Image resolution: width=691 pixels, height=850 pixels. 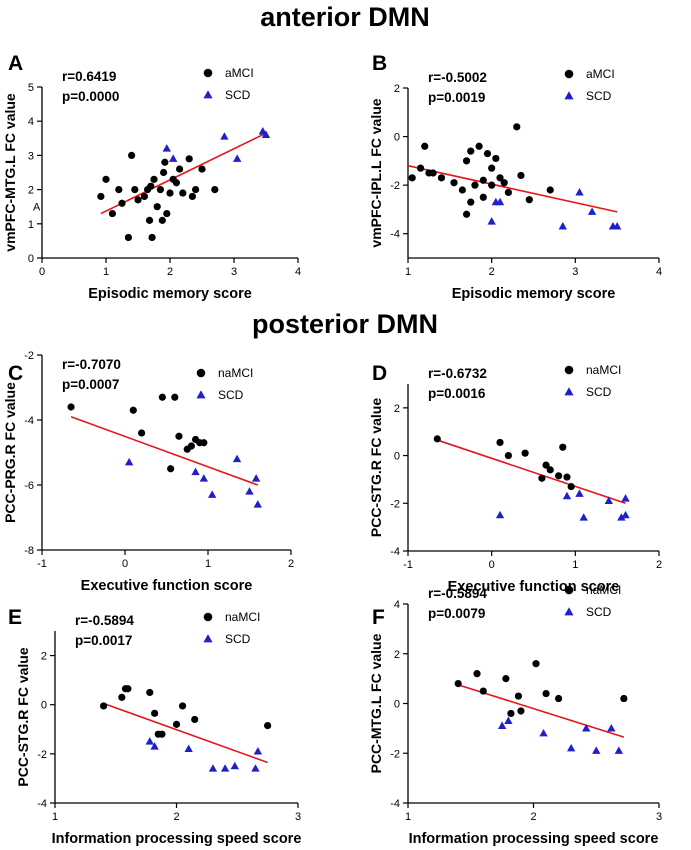 What do you see at coordinates (456, 613) in the screenshot?
I see `p-value: p=0.0079` at bounding box center [456, 613].